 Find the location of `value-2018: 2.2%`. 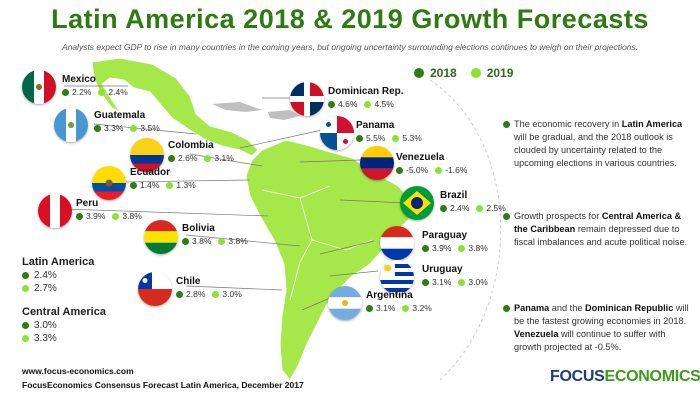

value-2018: 2.2% is located at coordinates (82, 92).